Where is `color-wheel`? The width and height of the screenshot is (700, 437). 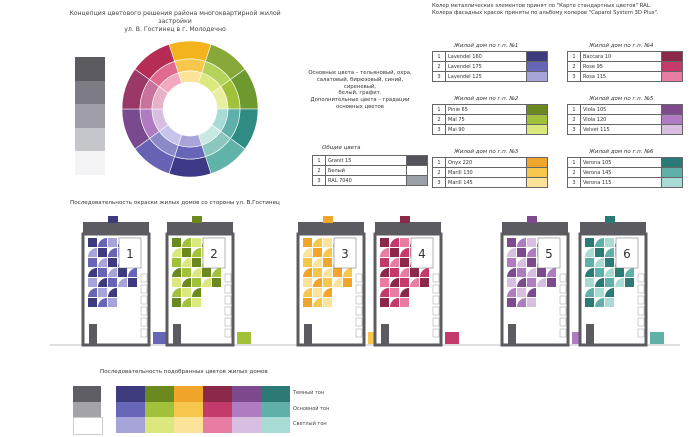 color-wheel is located at coordinates (190, 109).